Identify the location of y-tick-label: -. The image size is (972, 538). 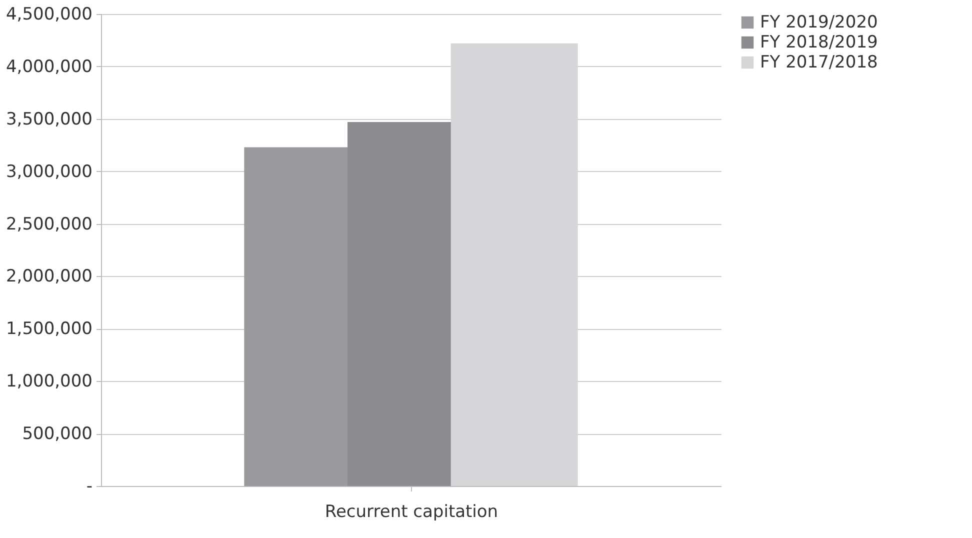
(89, 486).